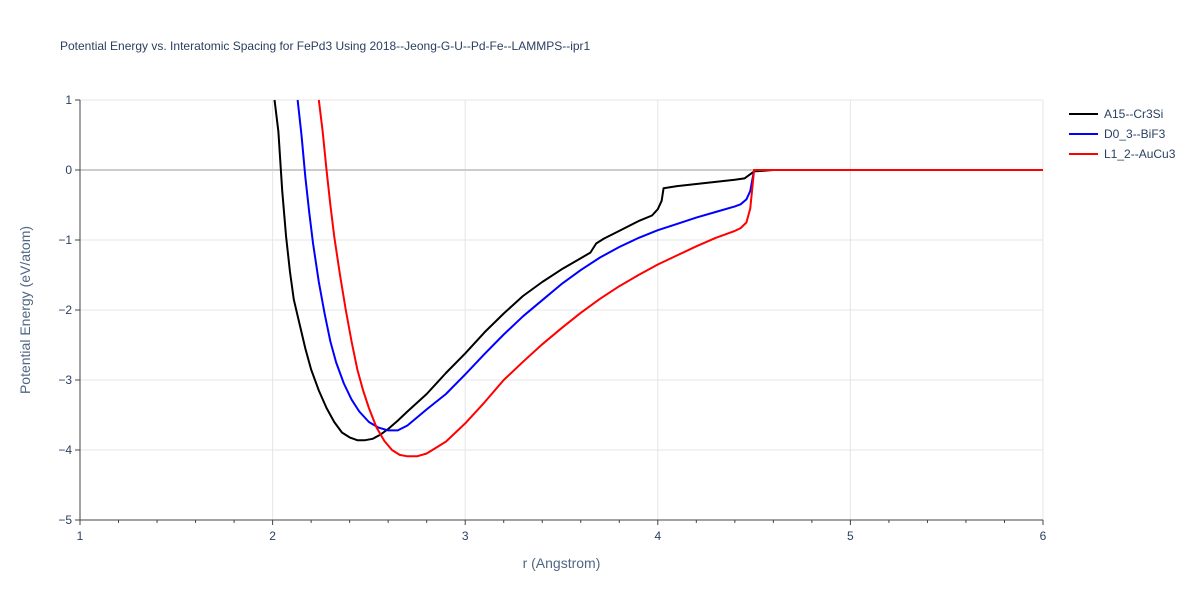  I want to click on legend-item-1: A15--Cr3Si, so click(1116, 114).